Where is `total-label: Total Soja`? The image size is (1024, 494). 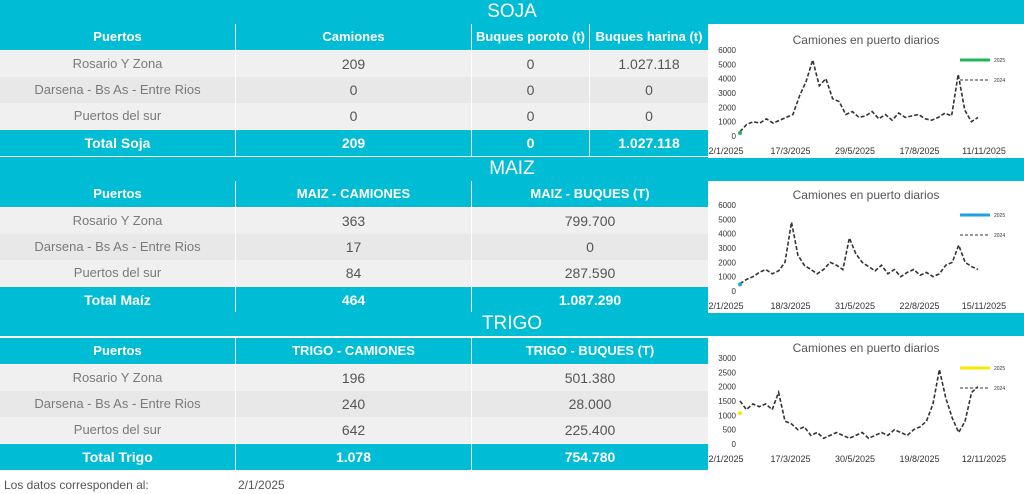 total-label: Total Soja is located at coordinates (117, 143).